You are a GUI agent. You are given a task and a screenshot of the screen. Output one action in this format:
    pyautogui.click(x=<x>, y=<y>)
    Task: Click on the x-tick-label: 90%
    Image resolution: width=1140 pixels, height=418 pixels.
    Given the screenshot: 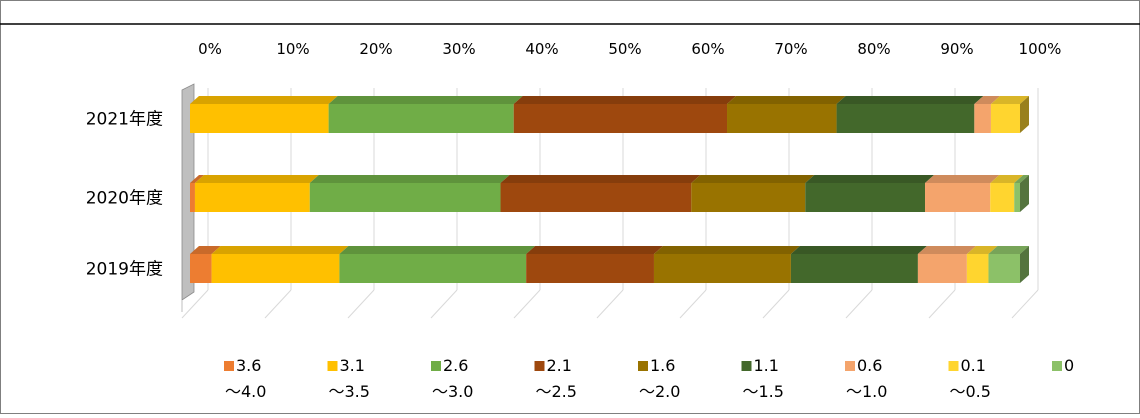 What is the action you would take?
    pyautogui.click(x=956, y=49)
    